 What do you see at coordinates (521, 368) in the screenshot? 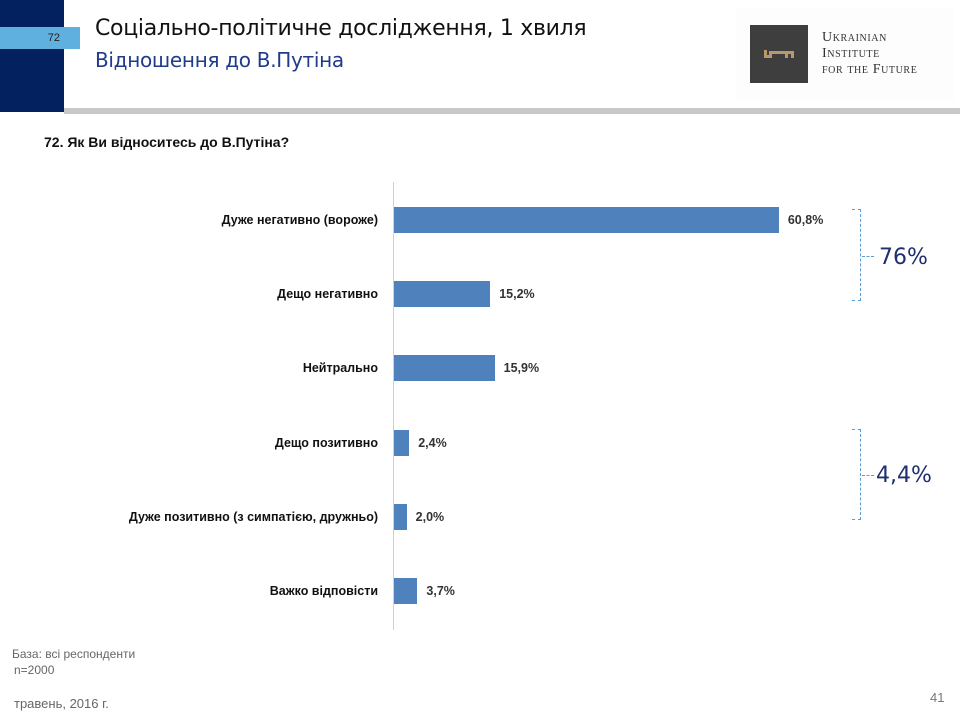
I see `value-label: 15,9%` at bounding box center [521, 368].